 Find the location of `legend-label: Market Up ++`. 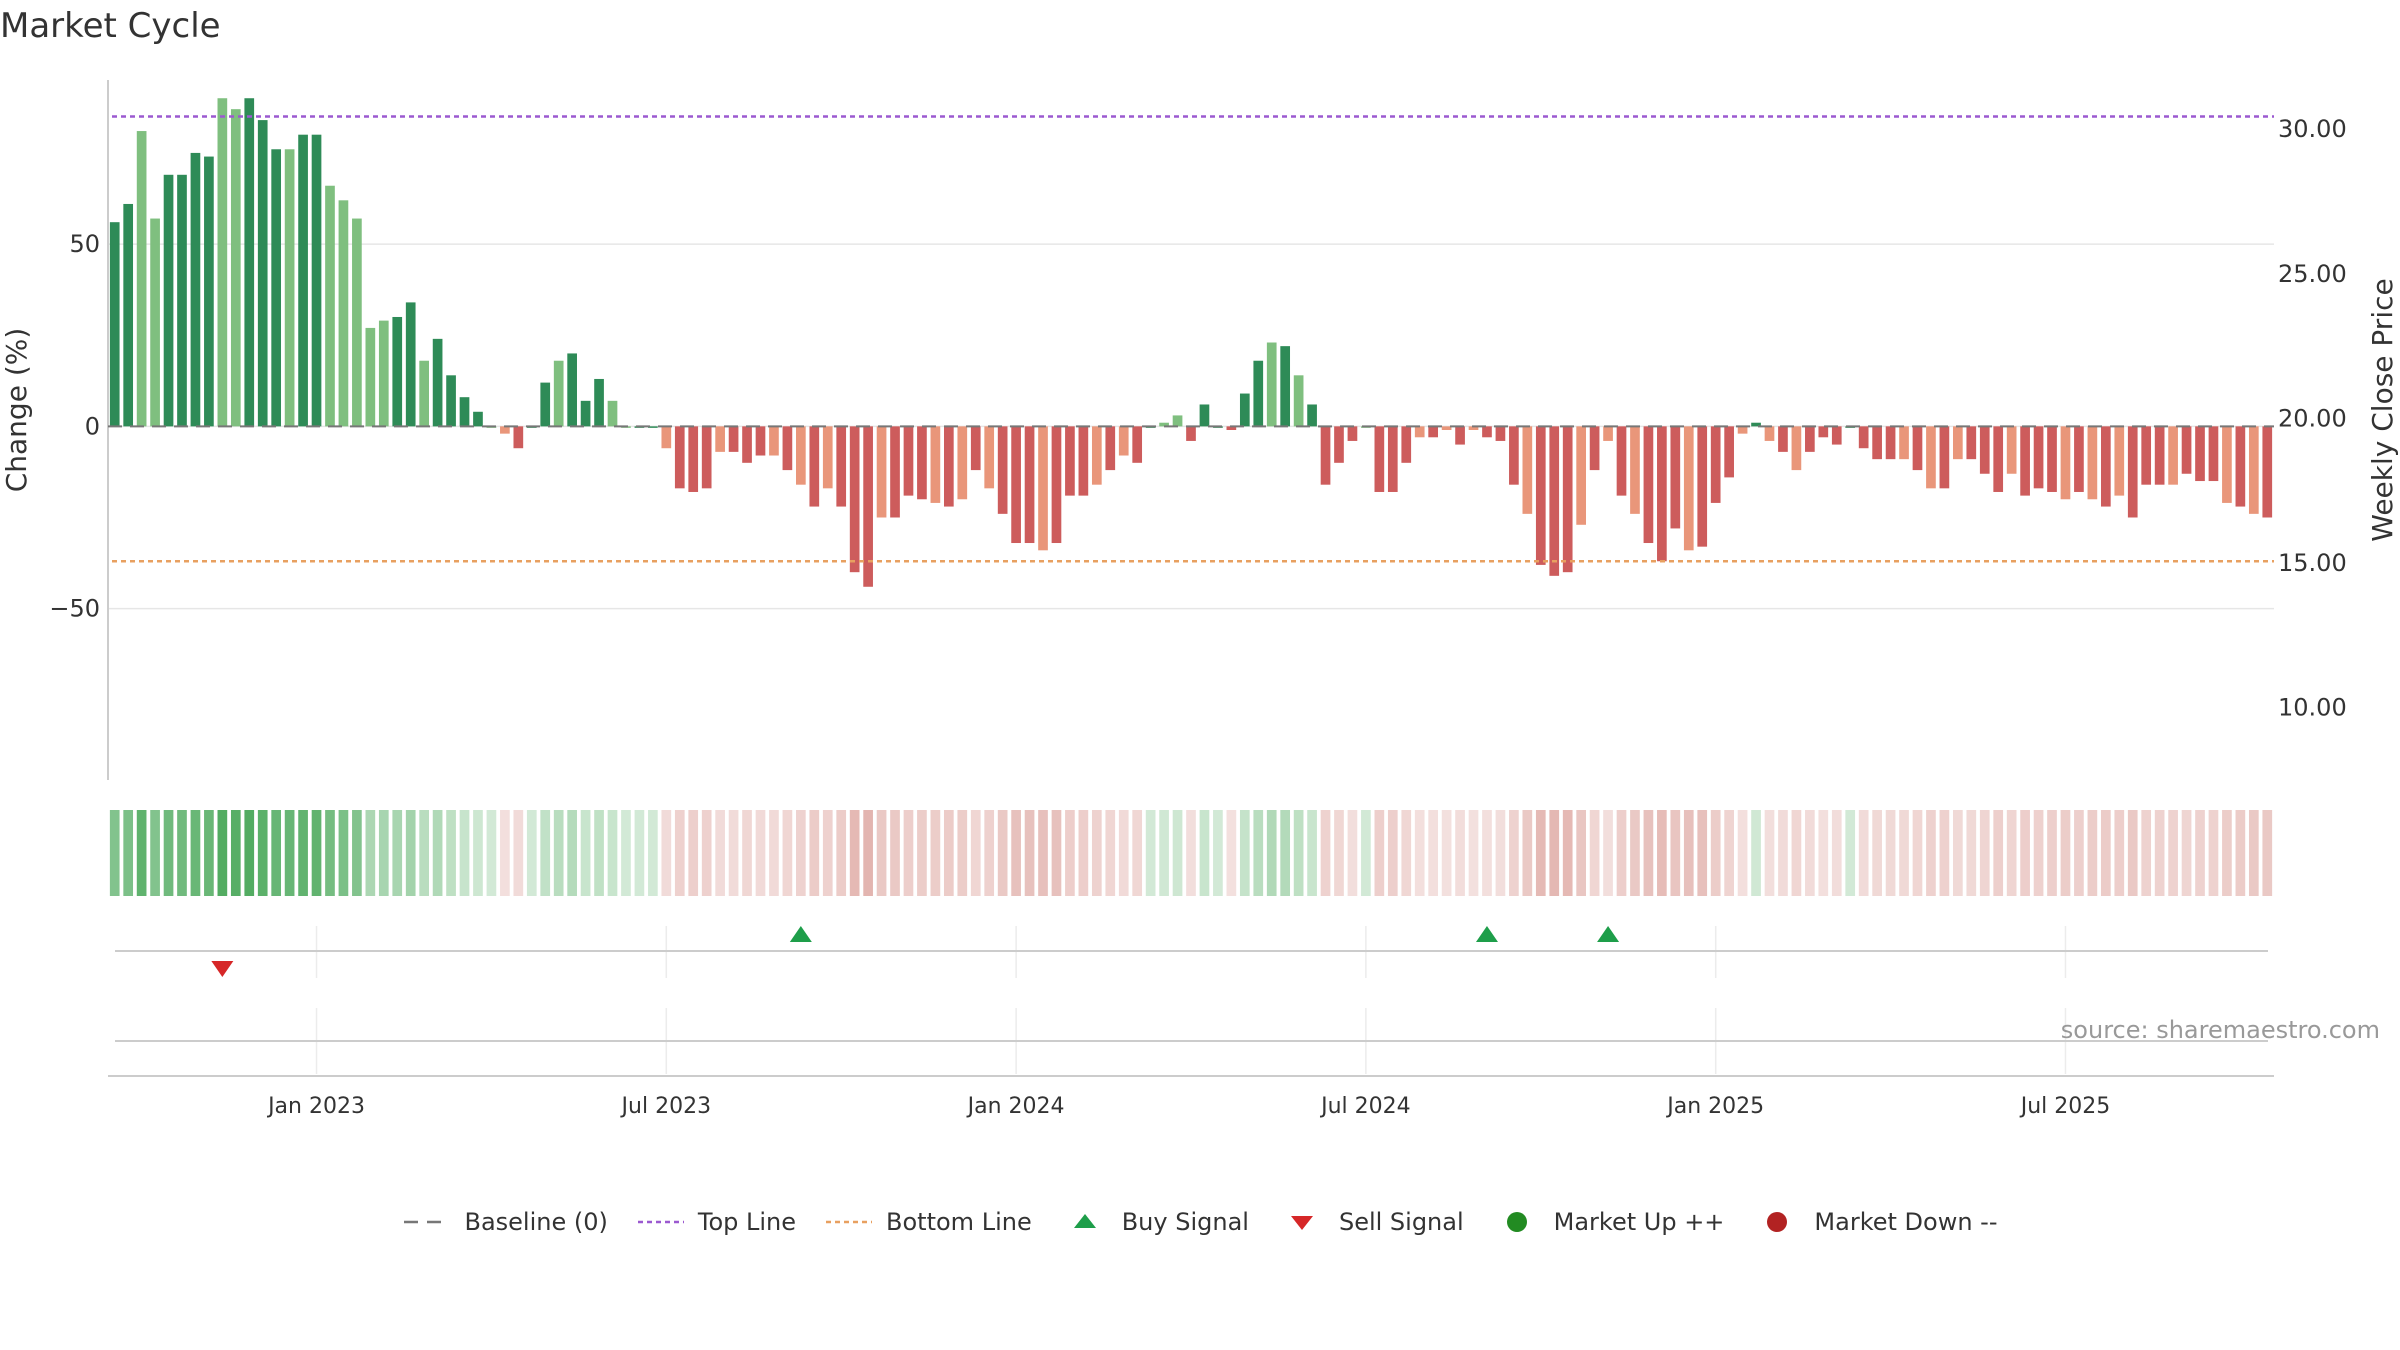

legend-label: Market Up ++ is located at coordinates (1639, 1222).